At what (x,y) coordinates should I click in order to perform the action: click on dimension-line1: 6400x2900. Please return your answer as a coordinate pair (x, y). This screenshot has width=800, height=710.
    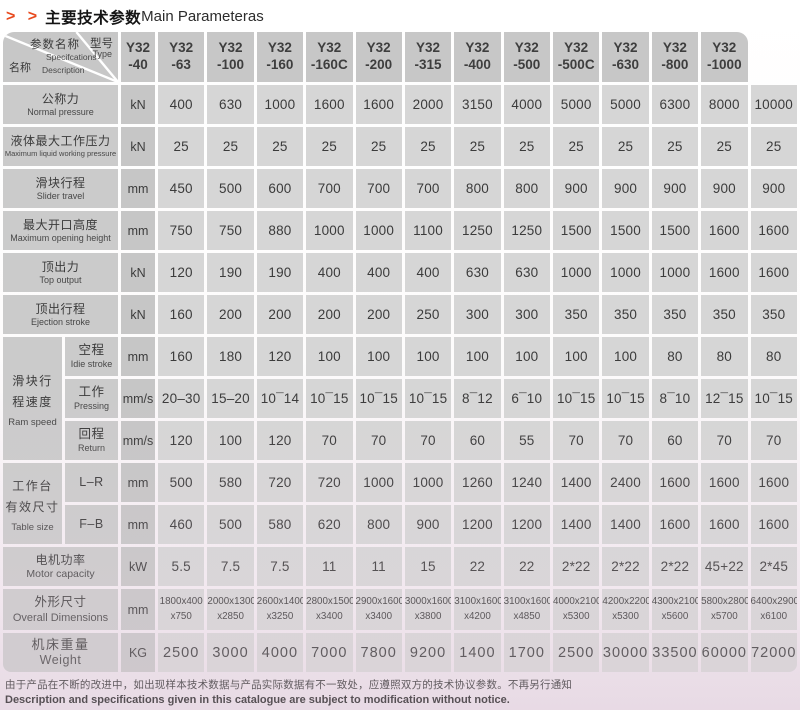
    Looking at the image, I should click on (774, 602).